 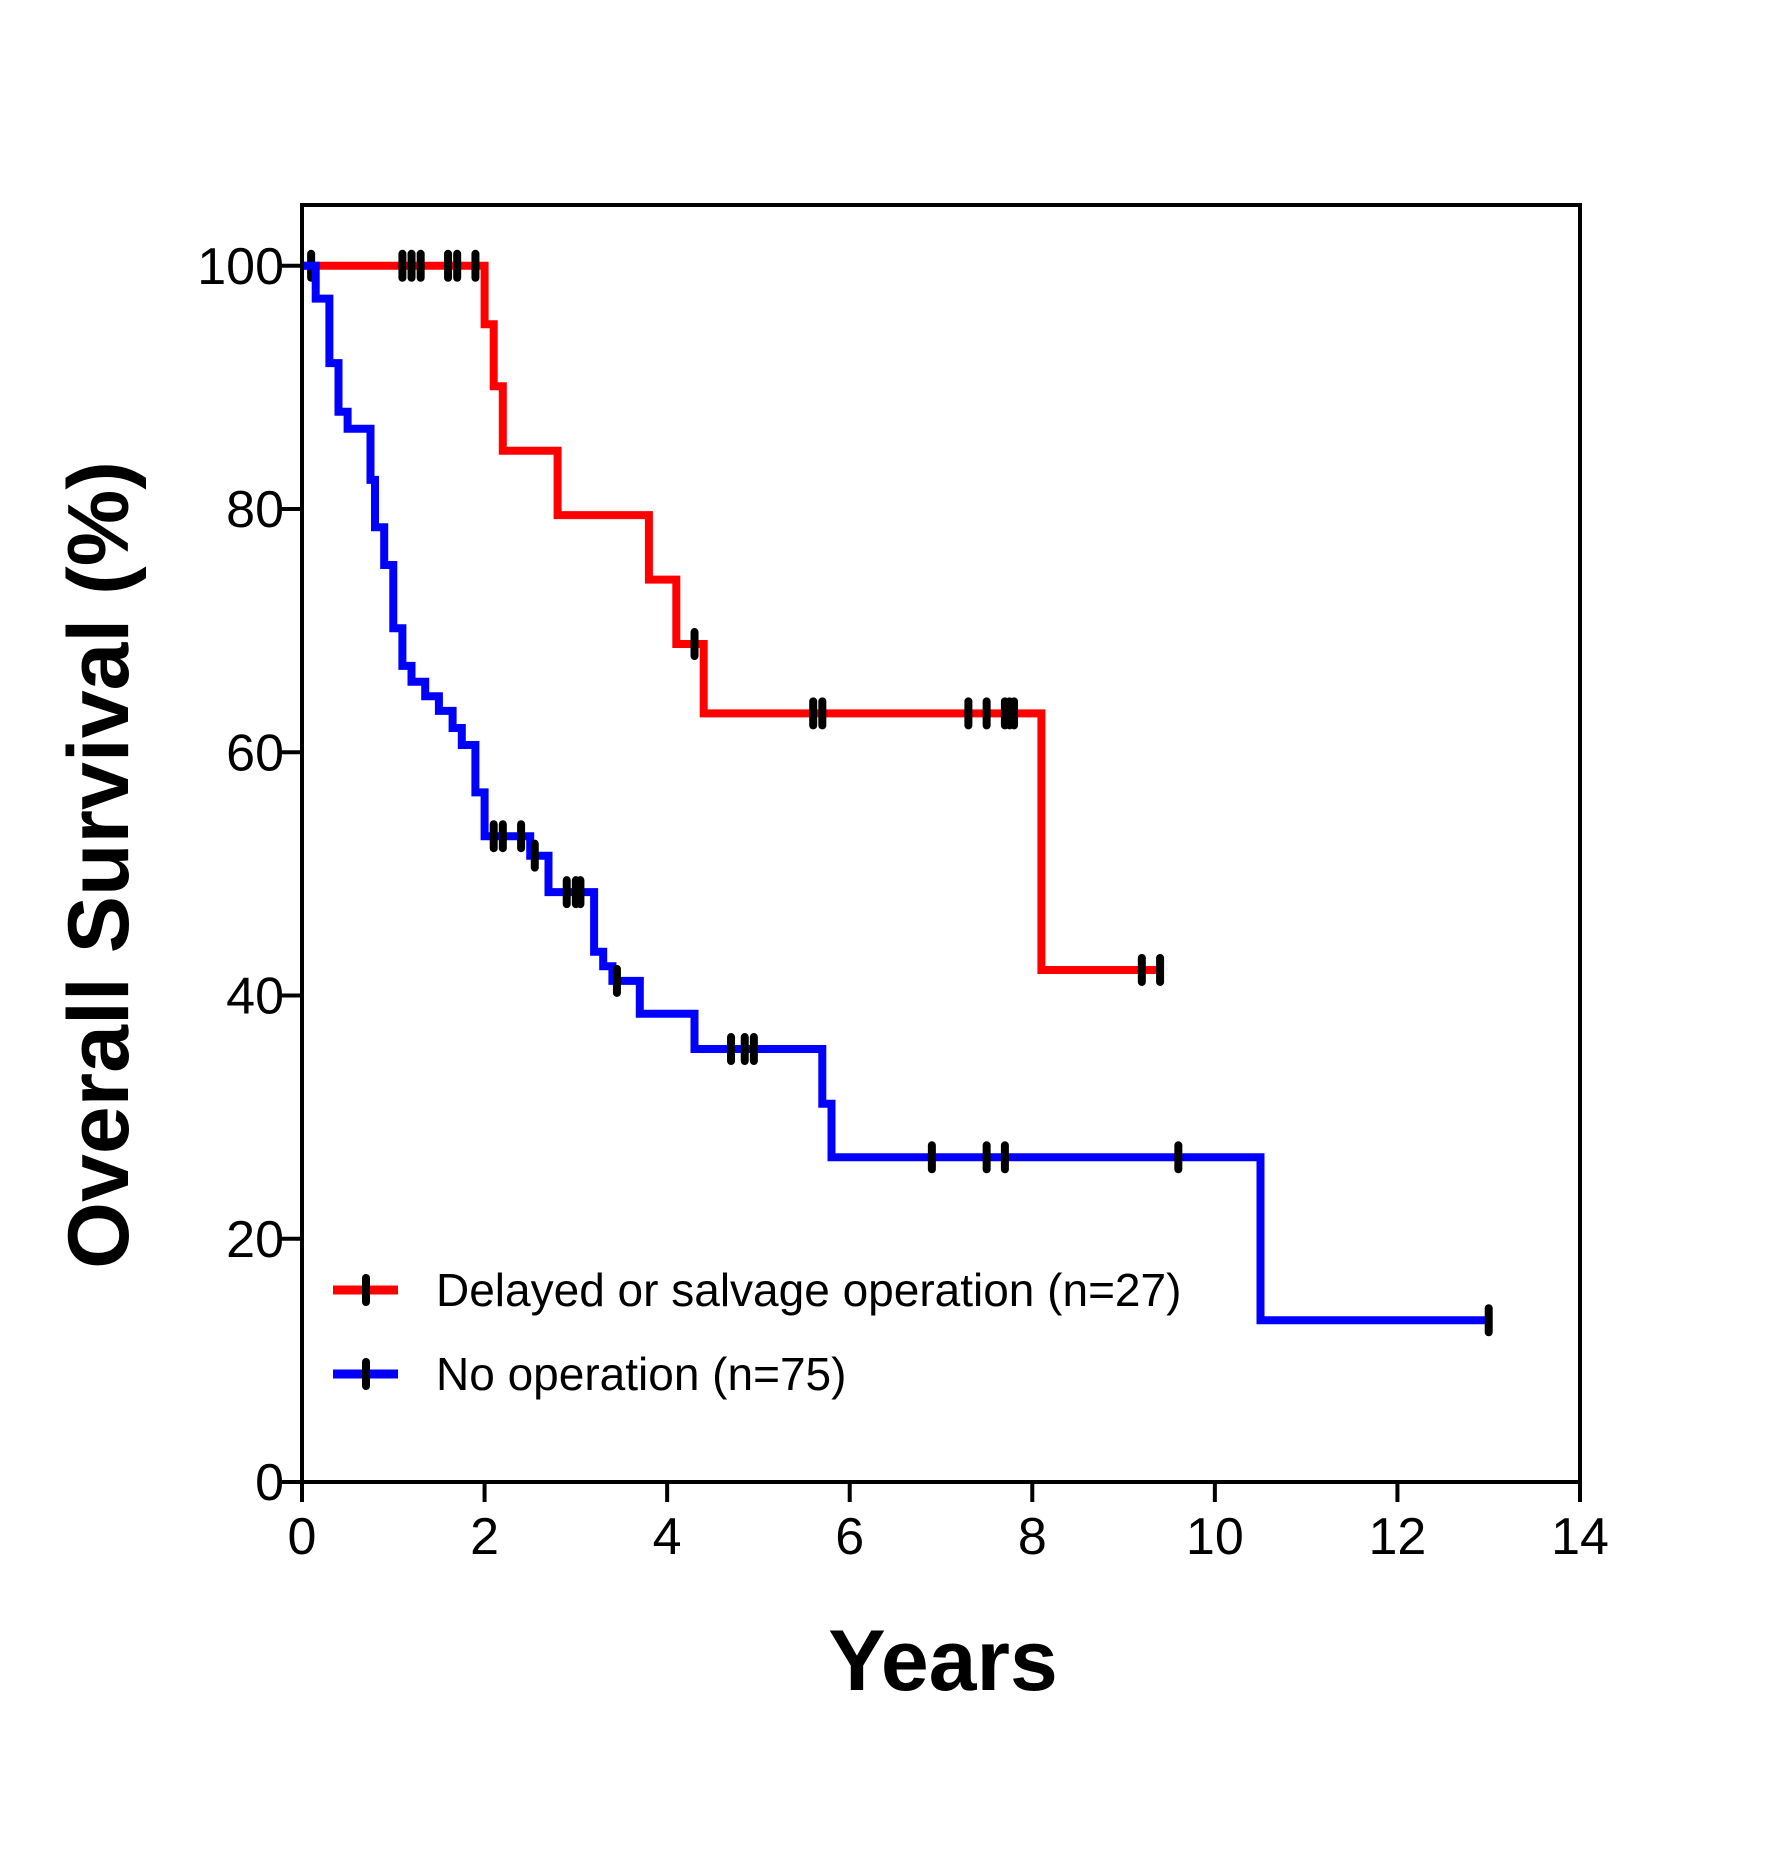 What do you see at coordinates (269, 1483) in the screenshot?
I see `y-tick-label-0: 0` at bounding box center [269, 1483].